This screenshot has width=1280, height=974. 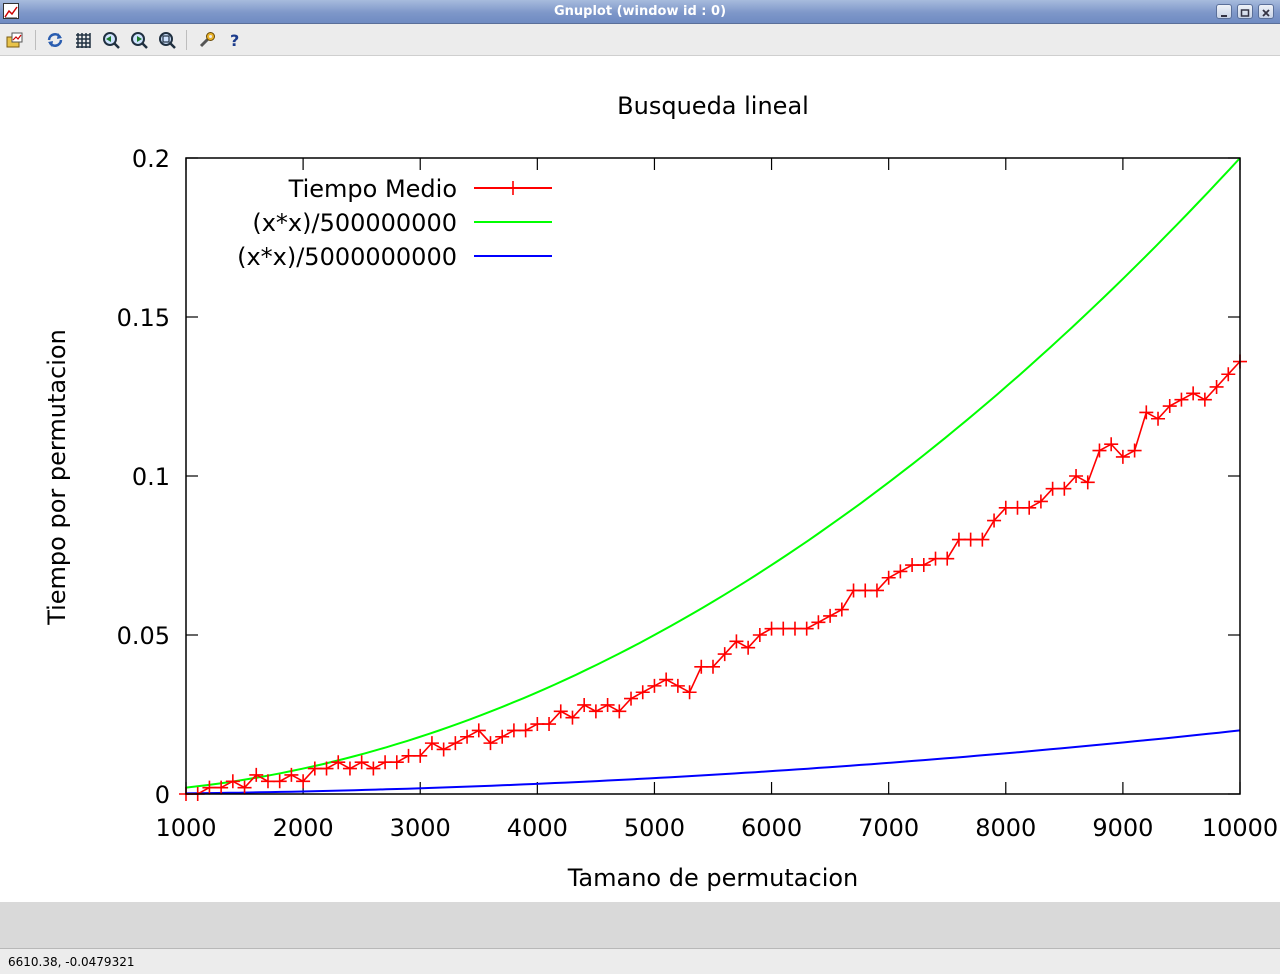 What do you see at coordinates (888, 828) in the screenshot?
I see `x-tick-label: 7000` at bounding box center [888, 828].